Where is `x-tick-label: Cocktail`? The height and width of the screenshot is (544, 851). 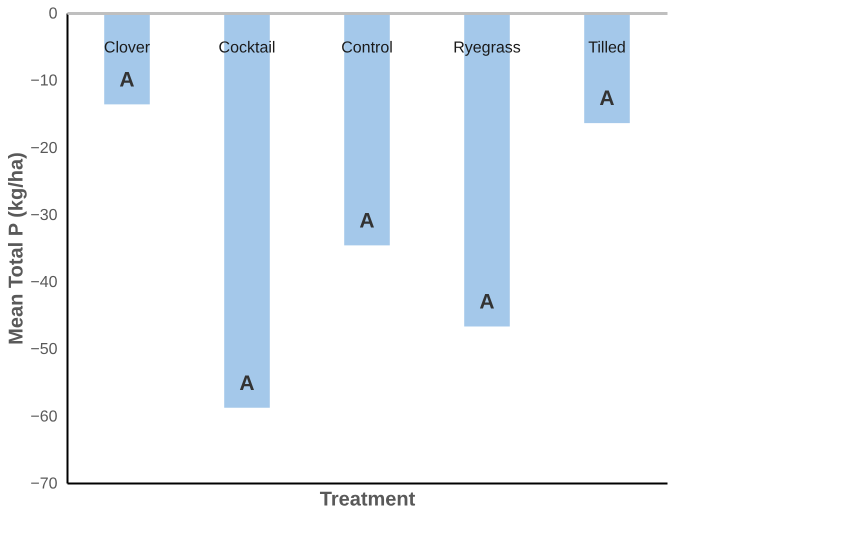
x-tick-label: Cocktail is located at coordinates (247, 48).